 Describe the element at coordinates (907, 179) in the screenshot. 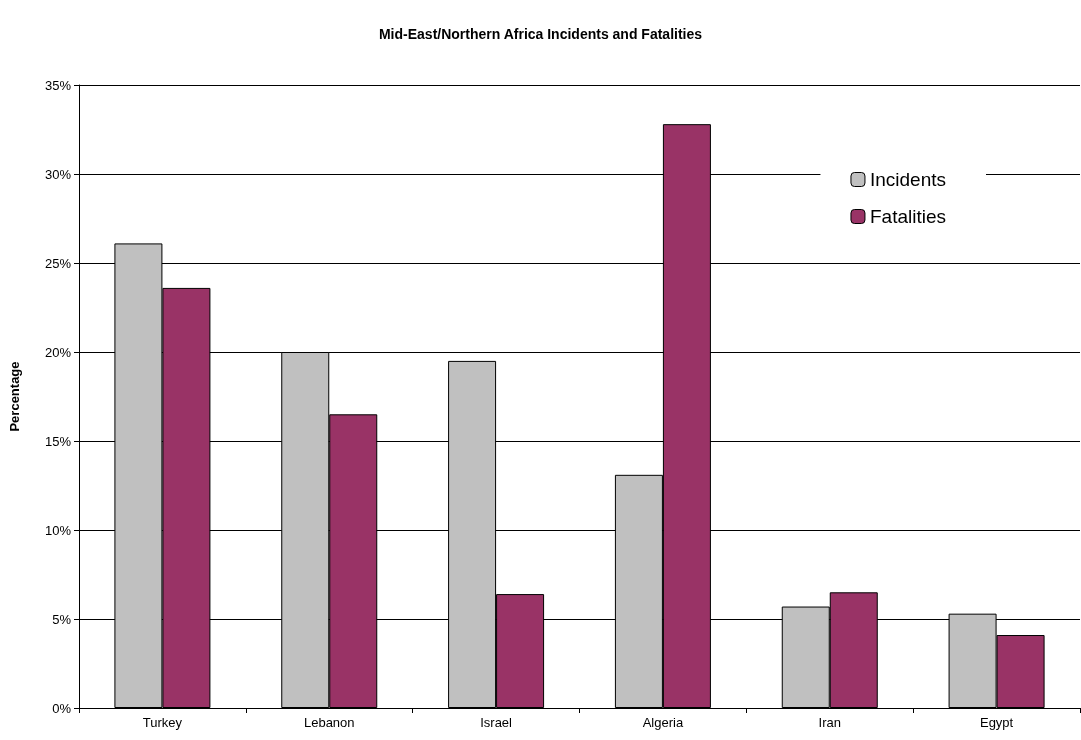

I see `legend-label: Incidents` at that location.